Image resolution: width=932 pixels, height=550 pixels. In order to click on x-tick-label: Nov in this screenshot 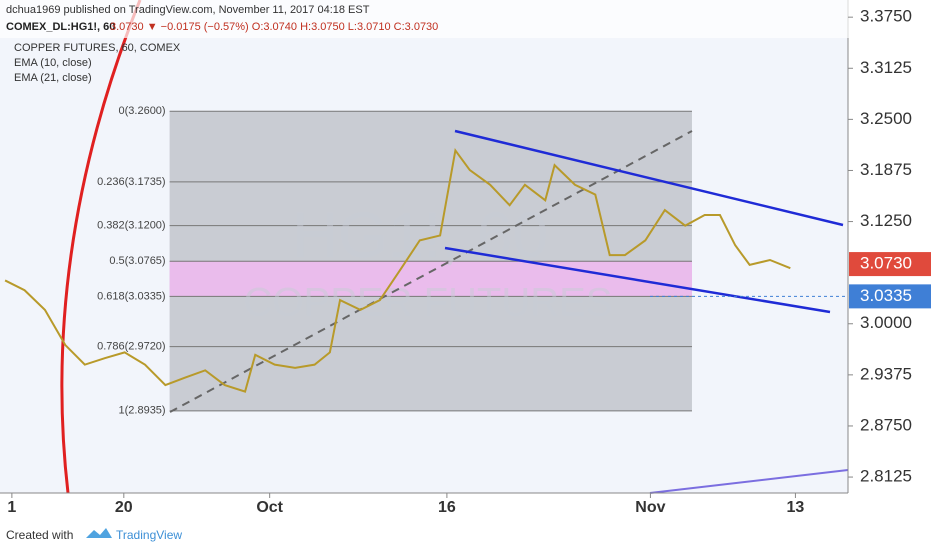, I will do `click(650, 507)`.